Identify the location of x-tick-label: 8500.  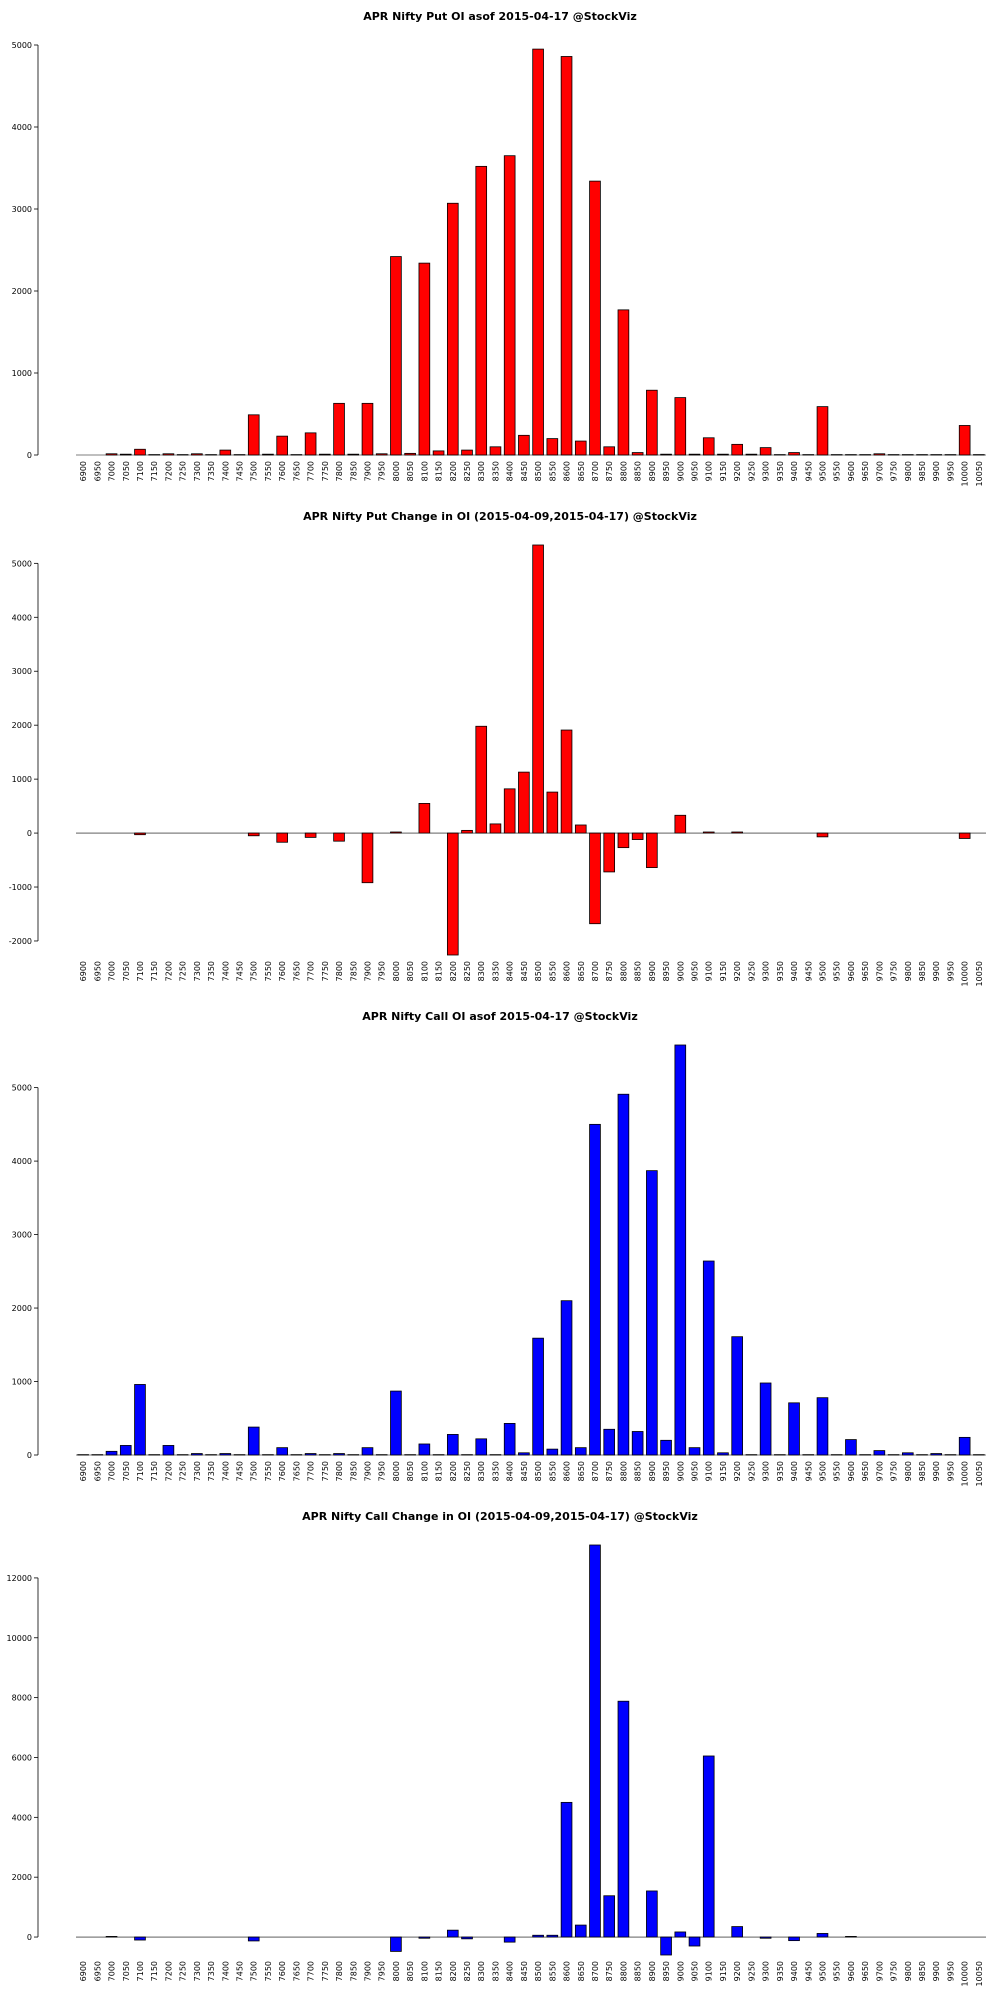
(538, 471).